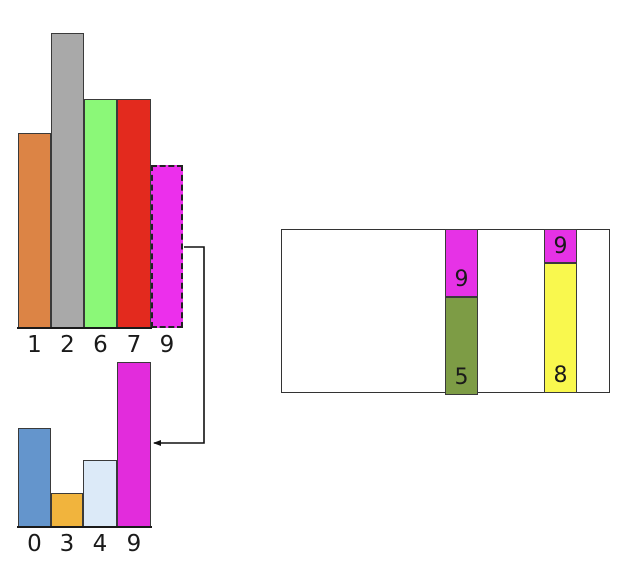  I want to click on segment-label: 8, so click(560, 375).